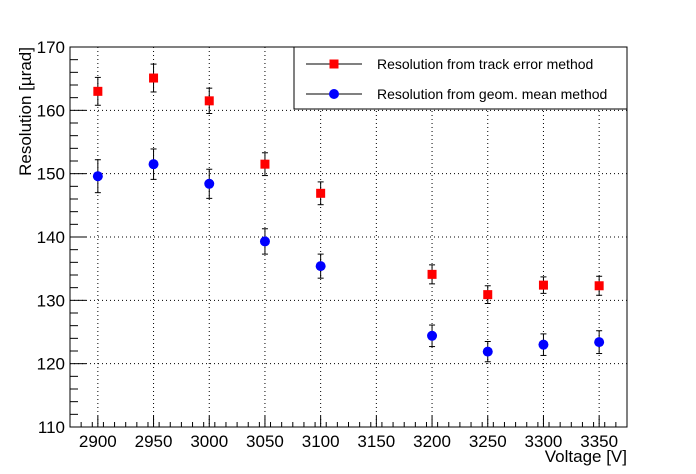 The width and height of the screenshot is (696, 474). What do you see at coordinates (432, 441) in the screenshot?
I see `x-tick-label: 3200` at bounding box center [432, 441].